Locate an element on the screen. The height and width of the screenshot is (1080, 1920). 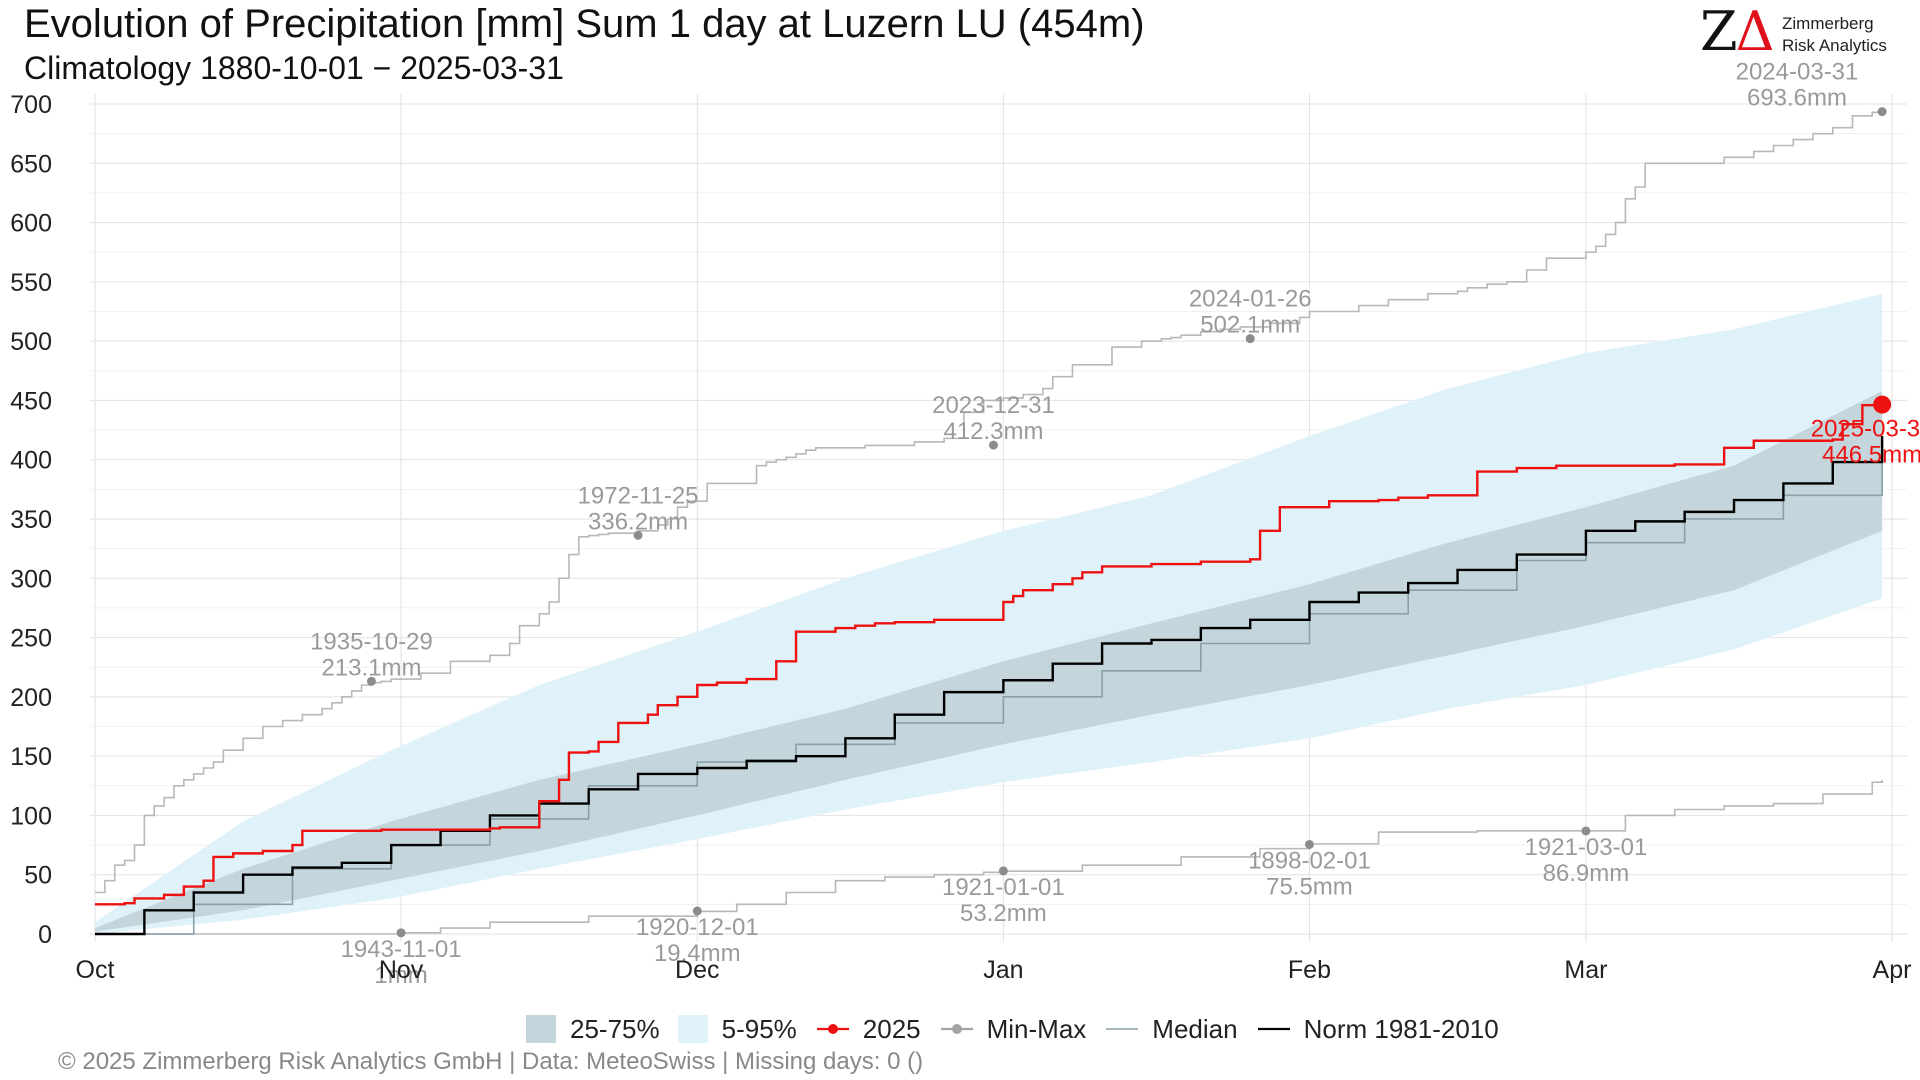
legend-symbol-median is located at coordinates (1122, 1029).